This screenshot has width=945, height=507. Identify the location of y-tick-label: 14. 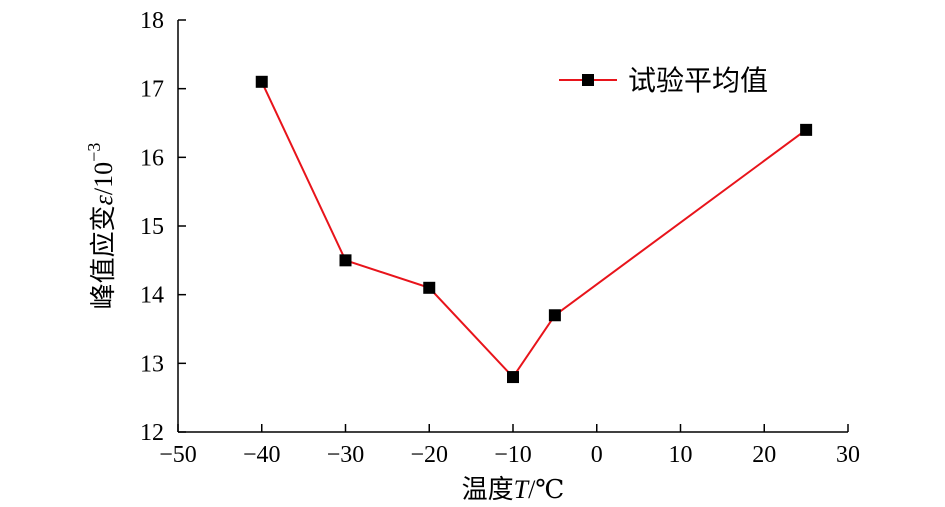
(152, 296).